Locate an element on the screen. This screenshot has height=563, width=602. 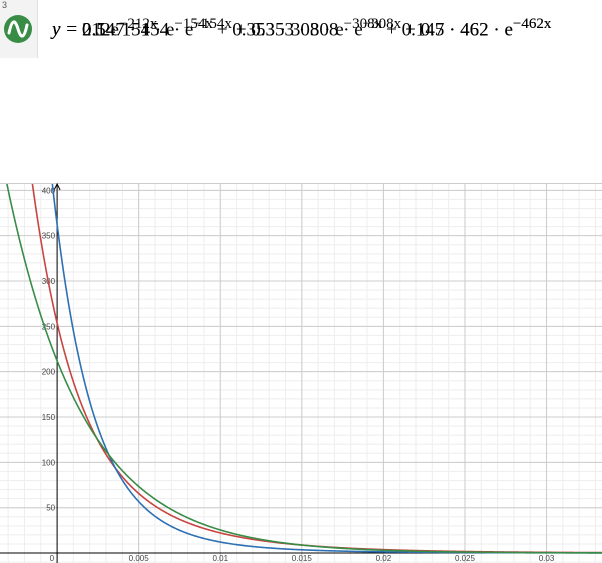
y-tick-label: 400 is located at coordinates (49, 190).